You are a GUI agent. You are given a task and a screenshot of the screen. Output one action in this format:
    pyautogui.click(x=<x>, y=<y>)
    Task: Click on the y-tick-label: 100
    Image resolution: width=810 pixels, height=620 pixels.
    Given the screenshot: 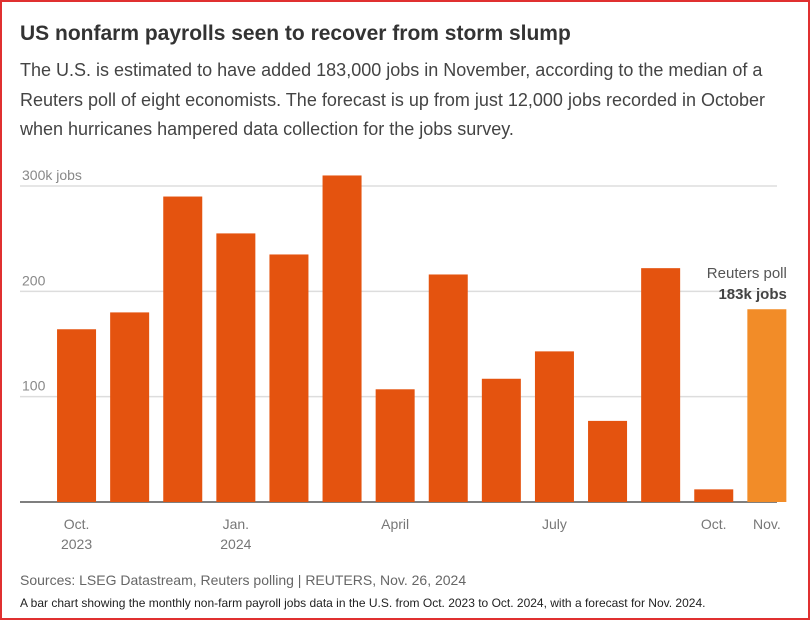 What is the action you would take?
    pyautogui.click(x=34, y=386)
    